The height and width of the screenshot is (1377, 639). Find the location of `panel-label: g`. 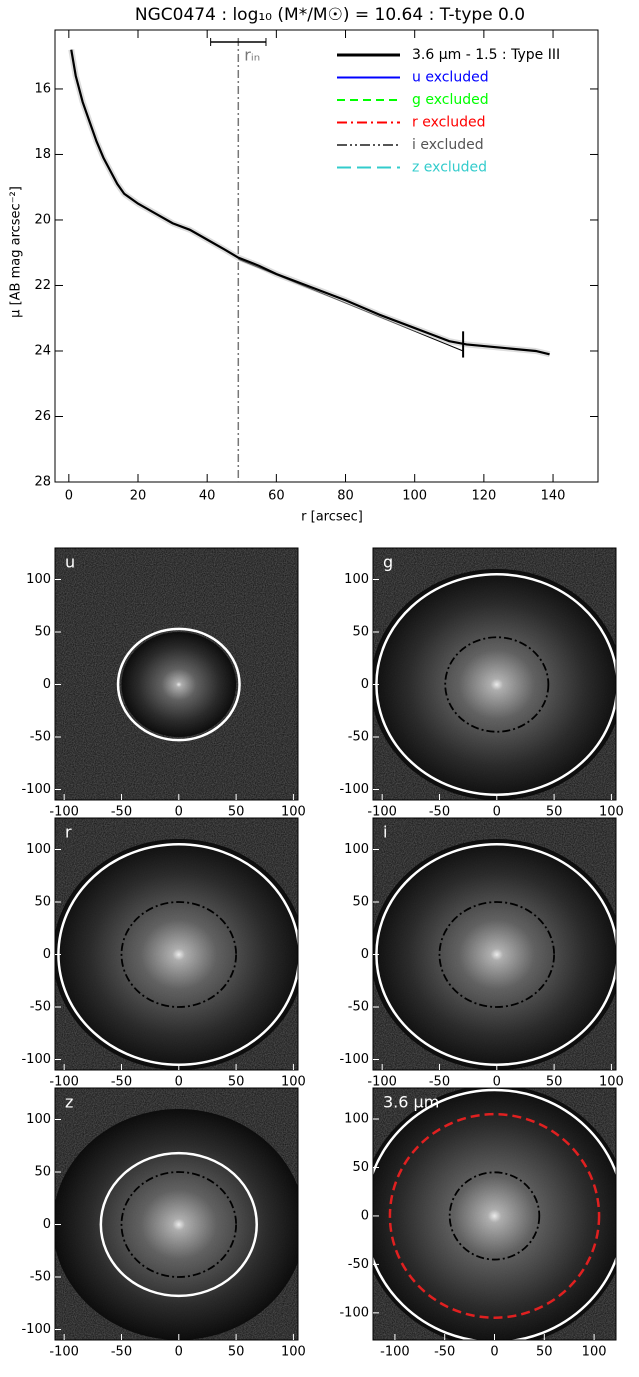

panel-label: g is located at coordinates (388, 562).